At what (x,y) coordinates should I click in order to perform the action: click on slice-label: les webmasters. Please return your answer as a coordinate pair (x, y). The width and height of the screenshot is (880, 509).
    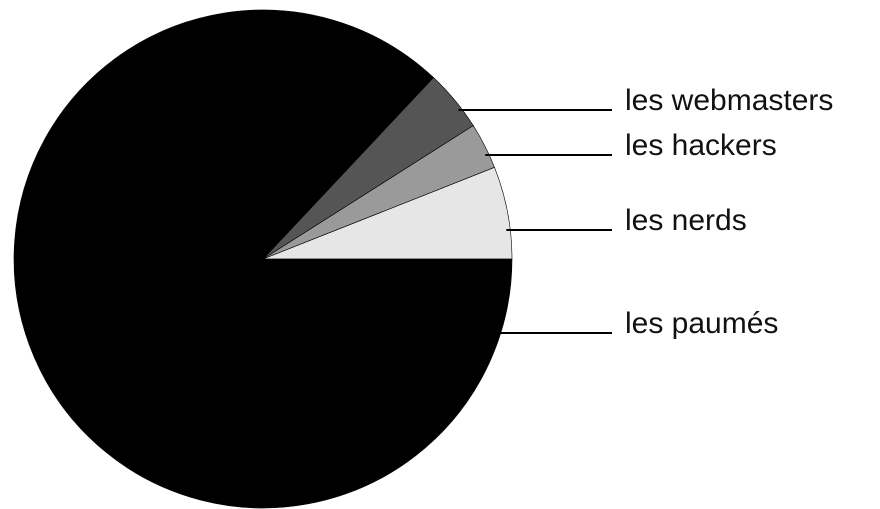
    Looking at the image, I should click on (729, 100).